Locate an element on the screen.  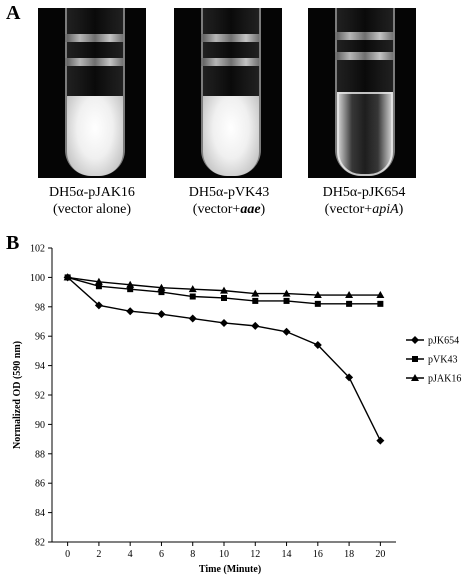
x-tick-label: 10 is located at coordinates (224, 554).